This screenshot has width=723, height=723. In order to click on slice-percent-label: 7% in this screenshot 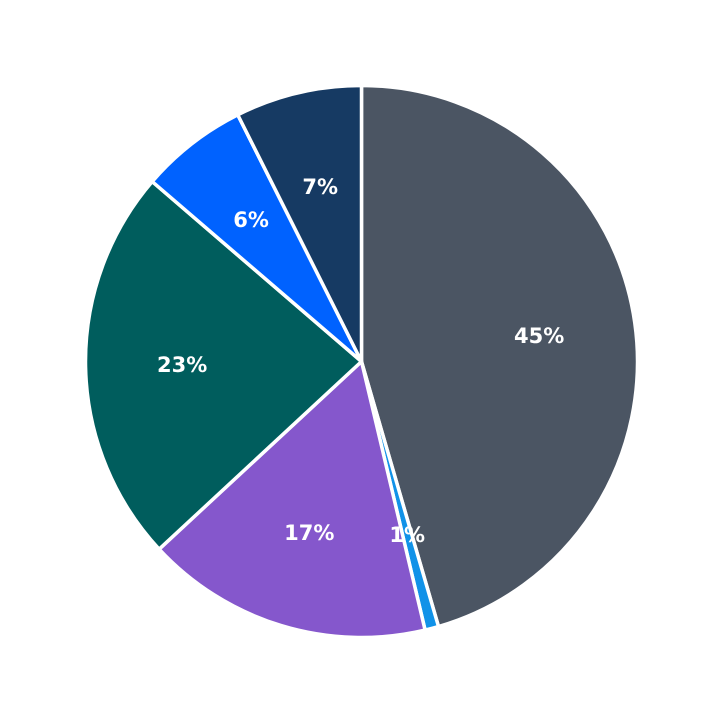, I will do `click(320, 187)`.